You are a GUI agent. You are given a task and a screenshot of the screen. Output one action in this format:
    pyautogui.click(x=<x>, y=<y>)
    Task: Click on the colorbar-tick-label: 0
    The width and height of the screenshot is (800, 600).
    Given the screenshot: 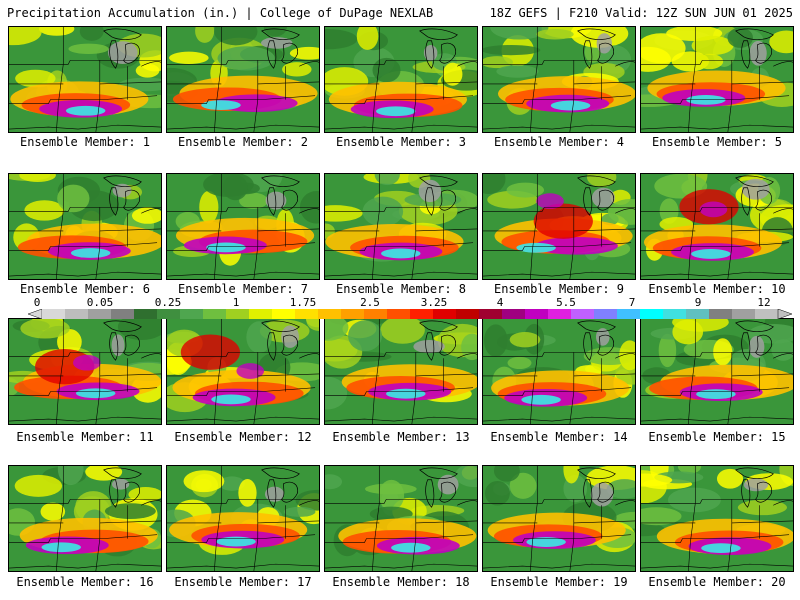 What is the action you would take?
    pyautogui.click(x=37, y=302)
    